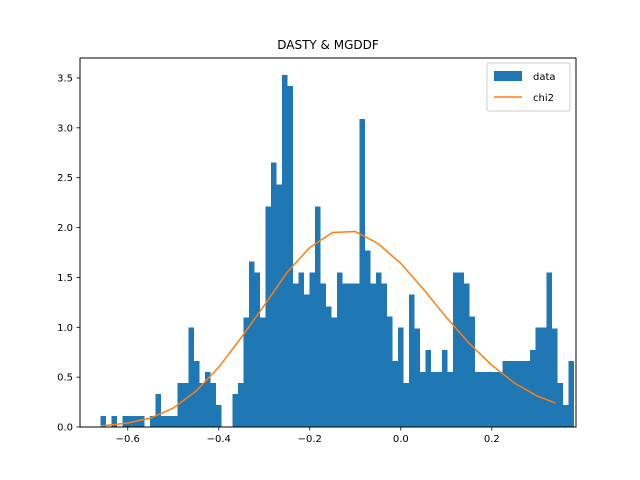 The width and height of the screenshot is (640, 480). Describe the element at coordinates (328, 45) in the screenshot. I see `chart-title: DASTY & MGDDF` at that location.